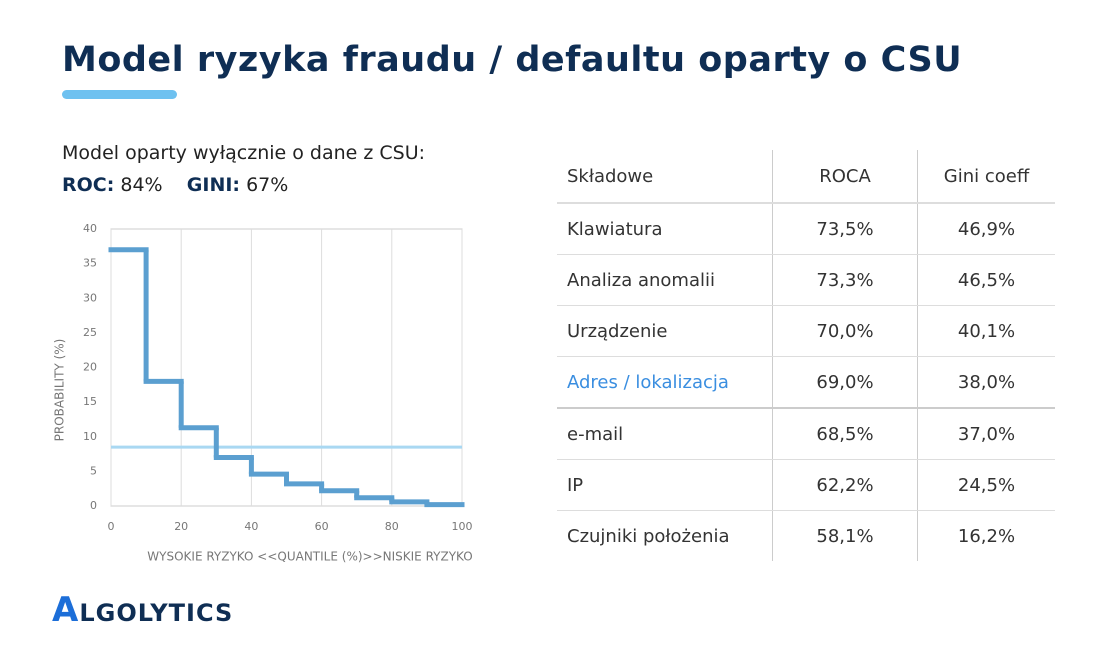 This screenshot has width=1100, height=660. What do you see at coordinates (986, 434) in the screenshot?
I see `table-cell: 37,0%` at bounding box center [986, 434].